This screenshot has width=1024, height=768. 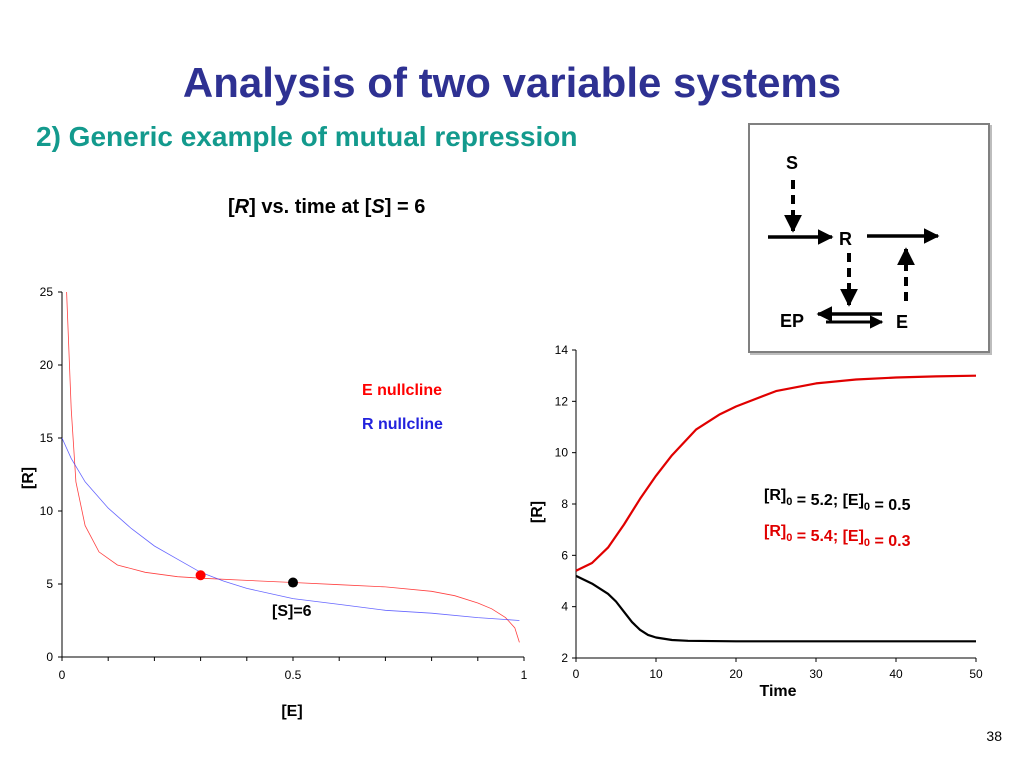 I want to click on red-trajectory-line, so click(x=776, y=473).